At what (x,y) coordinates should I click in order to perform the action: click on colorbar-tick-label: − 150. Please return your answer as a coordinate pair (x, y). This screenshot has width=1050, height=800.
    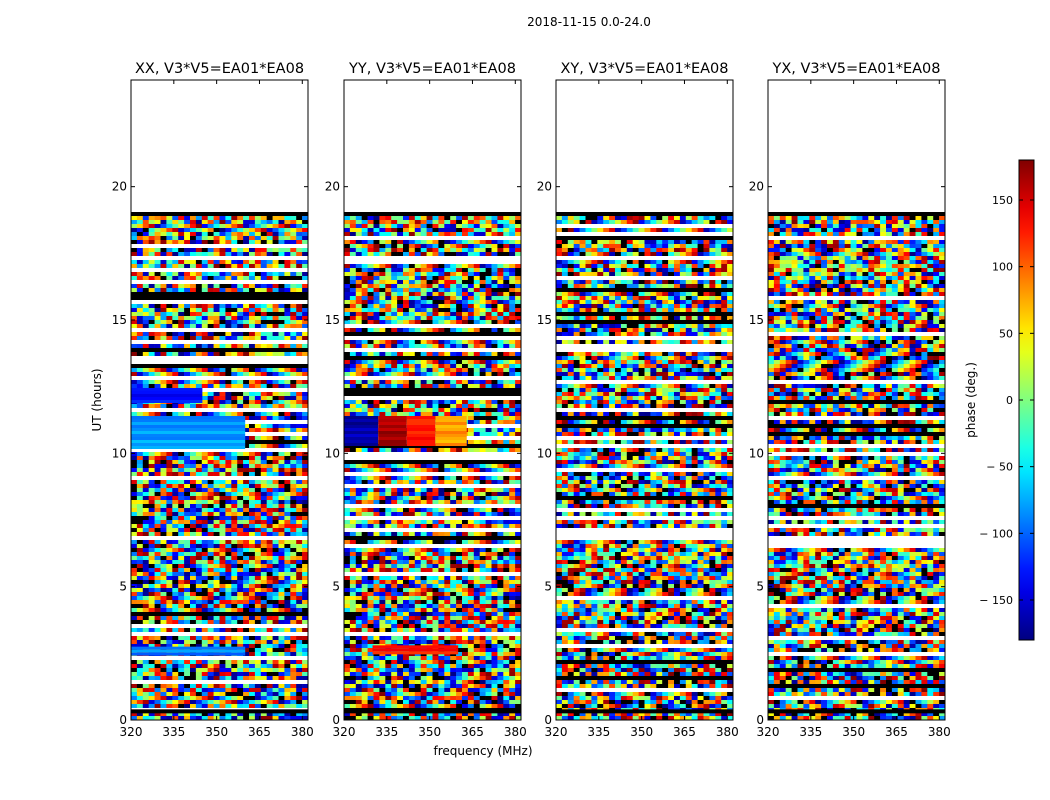
    Looking at the image, I should click on (996, 600).